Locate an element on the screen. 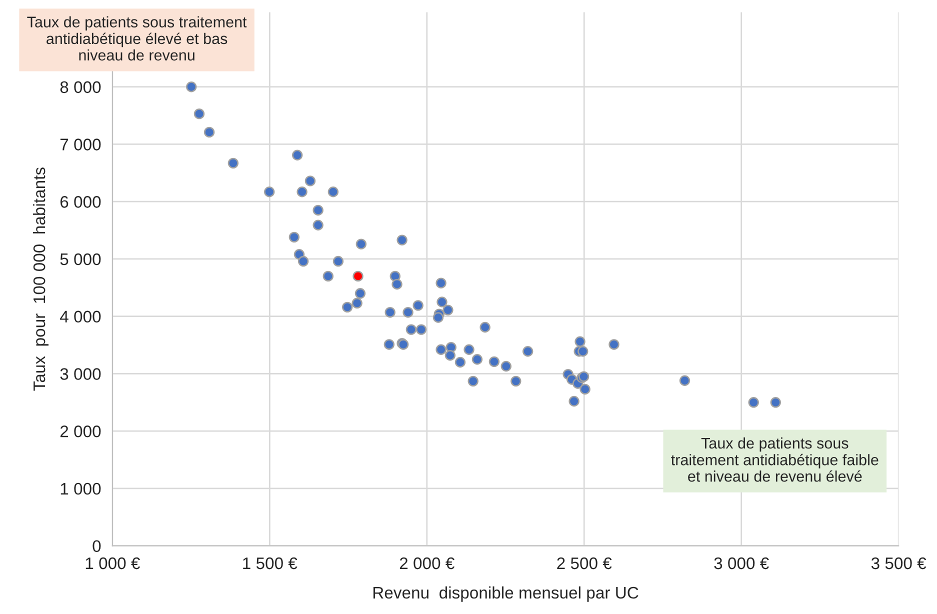  y-tick-label: 7 000 is located at coordinates (80, 144).